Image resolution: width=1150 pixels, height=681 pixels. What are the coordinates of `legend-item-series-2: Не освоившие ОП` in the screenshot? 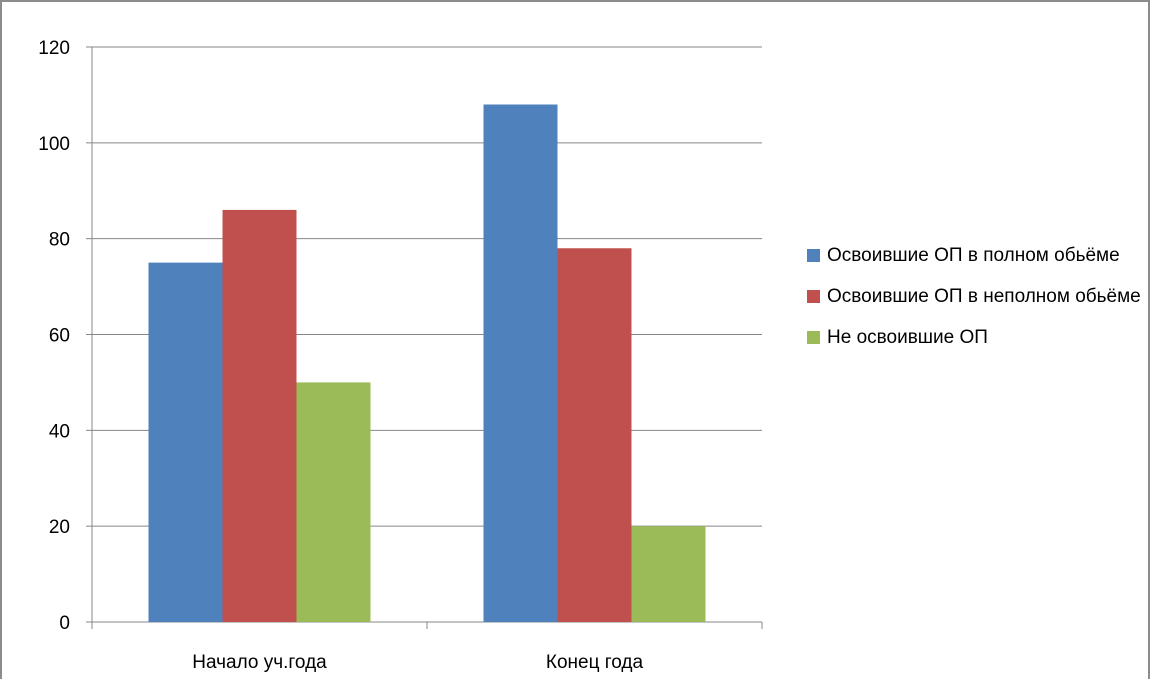 It's located at (977, 337).